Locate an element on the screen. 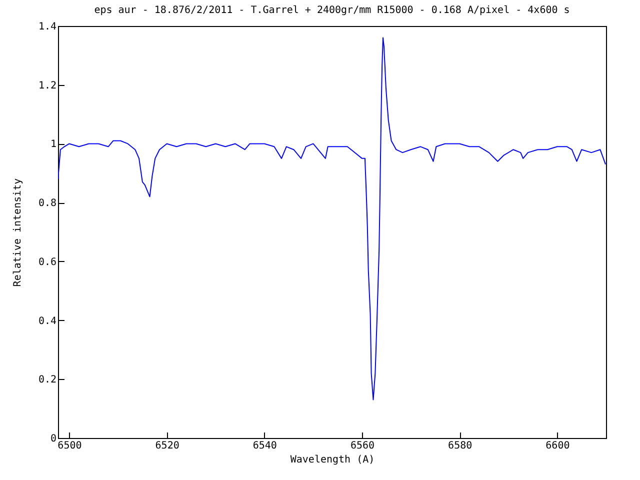 The image size is (640, 480). y-tick-label: 0.6 is located at coordinates (47, 262).